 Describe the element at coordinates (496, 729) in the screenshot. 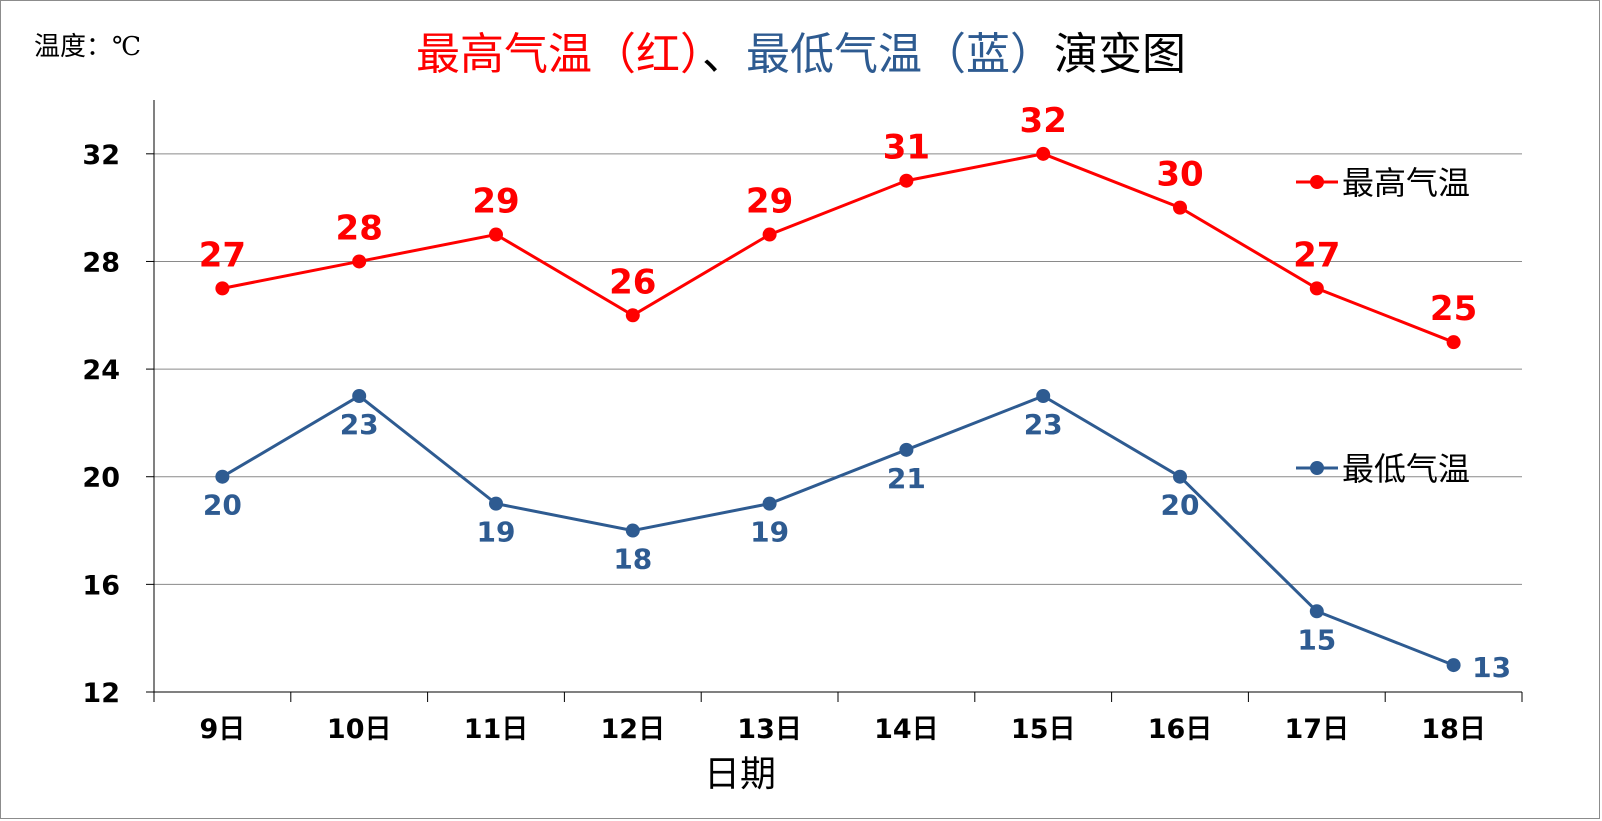

I see `x-tick-label: 11日` at that location.